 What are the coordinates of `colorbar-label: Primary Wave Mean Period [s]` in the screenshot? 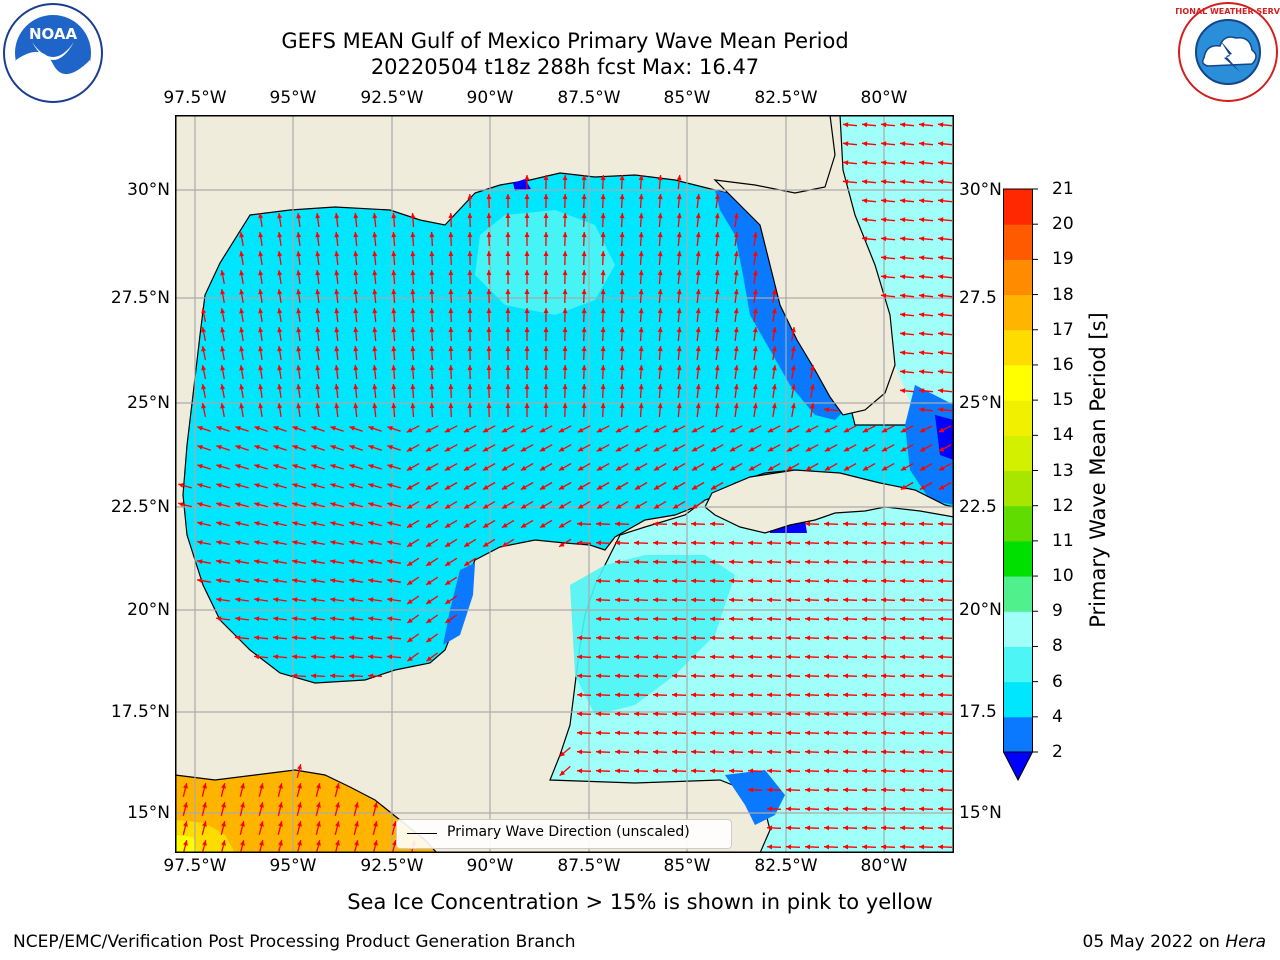 It's located at (1098, 470).